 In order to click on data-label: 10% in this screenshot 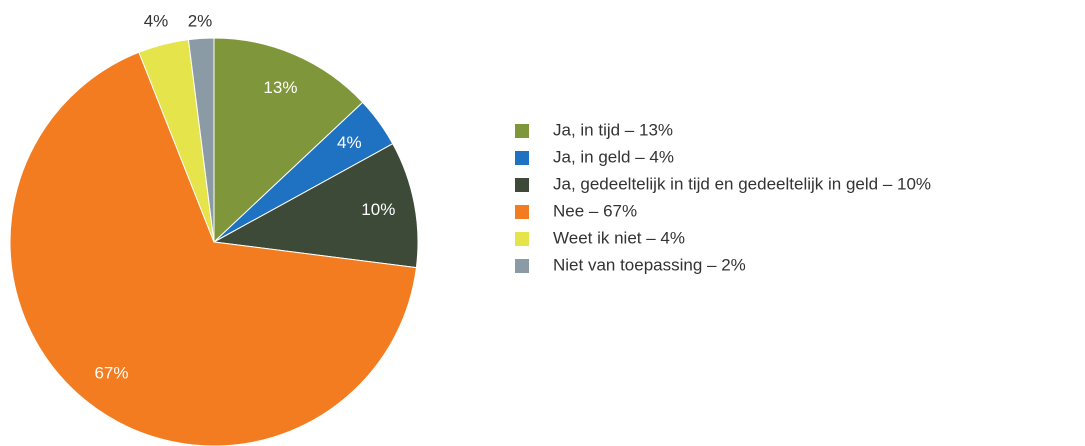, I will do `click(378, 209)`.